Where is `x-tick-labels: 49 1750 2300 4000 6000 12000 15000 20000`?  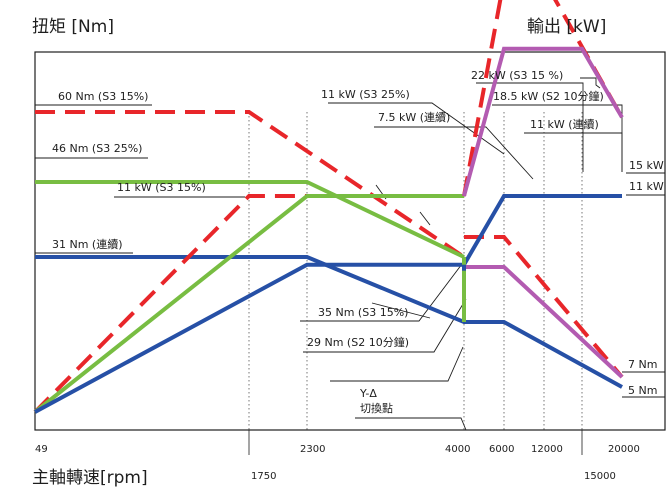 x-tick-labels: 49 1750 2300 4000 6000 12000 15000 20000 is located at coordinates (337, 463).